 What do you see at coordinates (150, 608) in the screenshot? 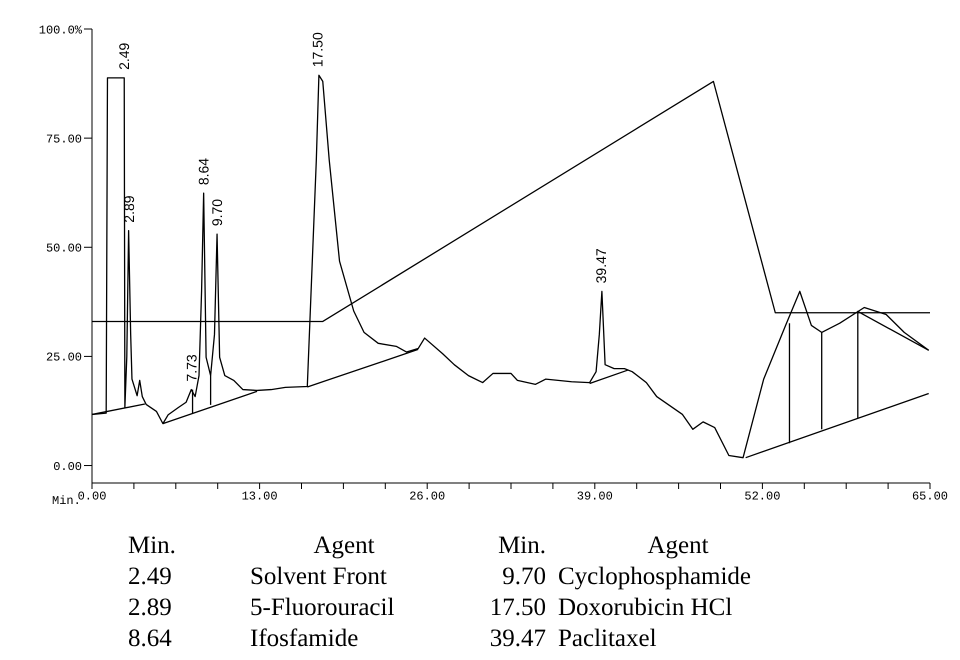
I see `text: 2.89` at bounding box center [150, 608].